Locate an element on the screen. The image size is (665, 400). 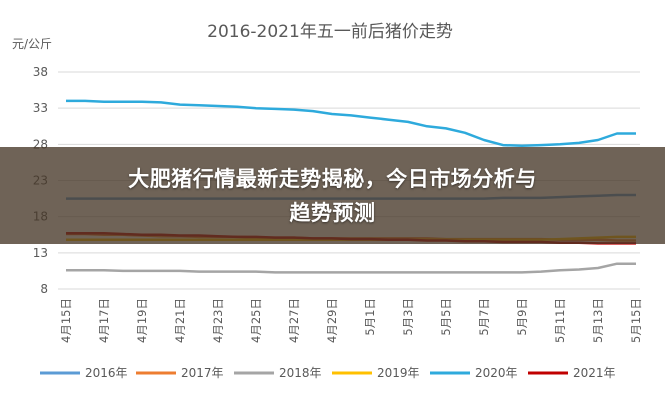
x-tick-label: 4月15日 is located at coordinates (66, 320).